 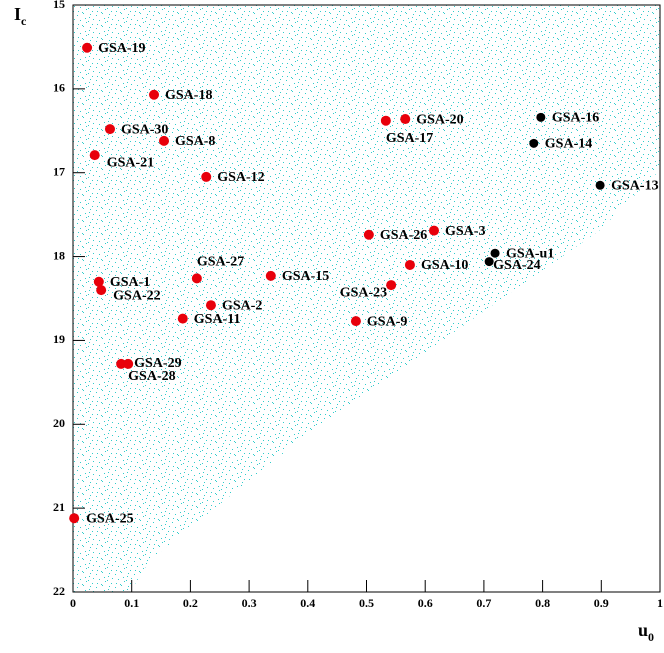 What do you see at coordinates (59, 171) in the screenshot?
I see `y-tick-label: 17` at bounding box center [59, 171].